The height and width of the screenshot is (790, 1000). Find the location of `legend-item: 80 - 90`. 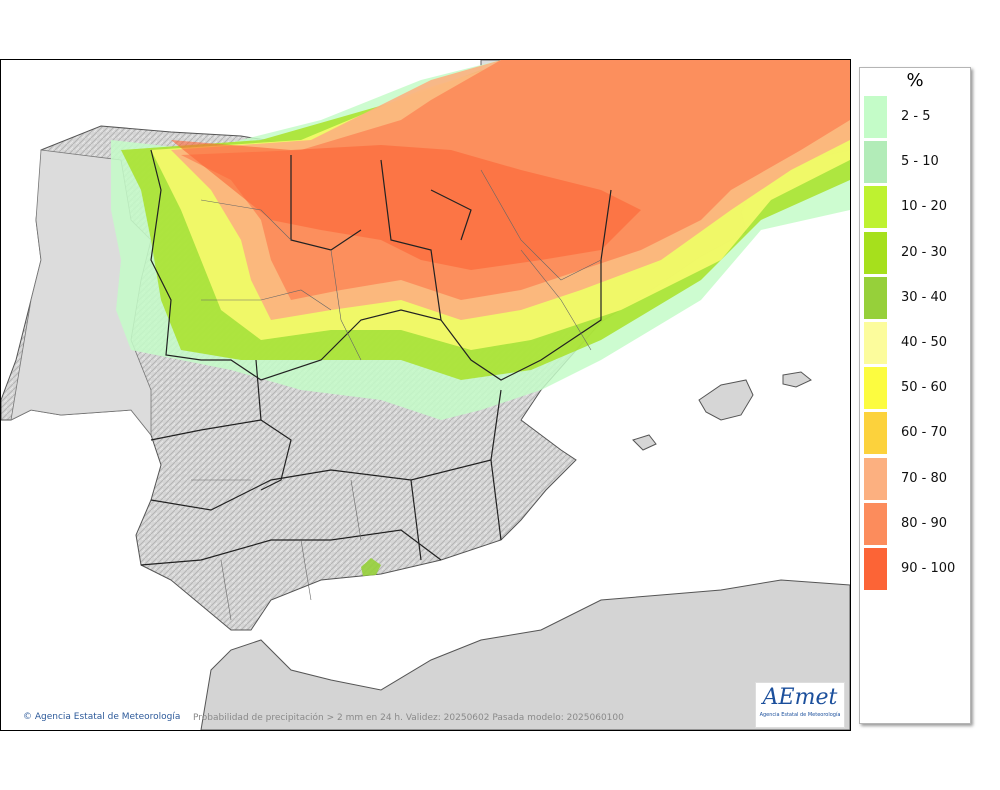

legend-item: 80 - 90 is located at coordinates (916, 523).